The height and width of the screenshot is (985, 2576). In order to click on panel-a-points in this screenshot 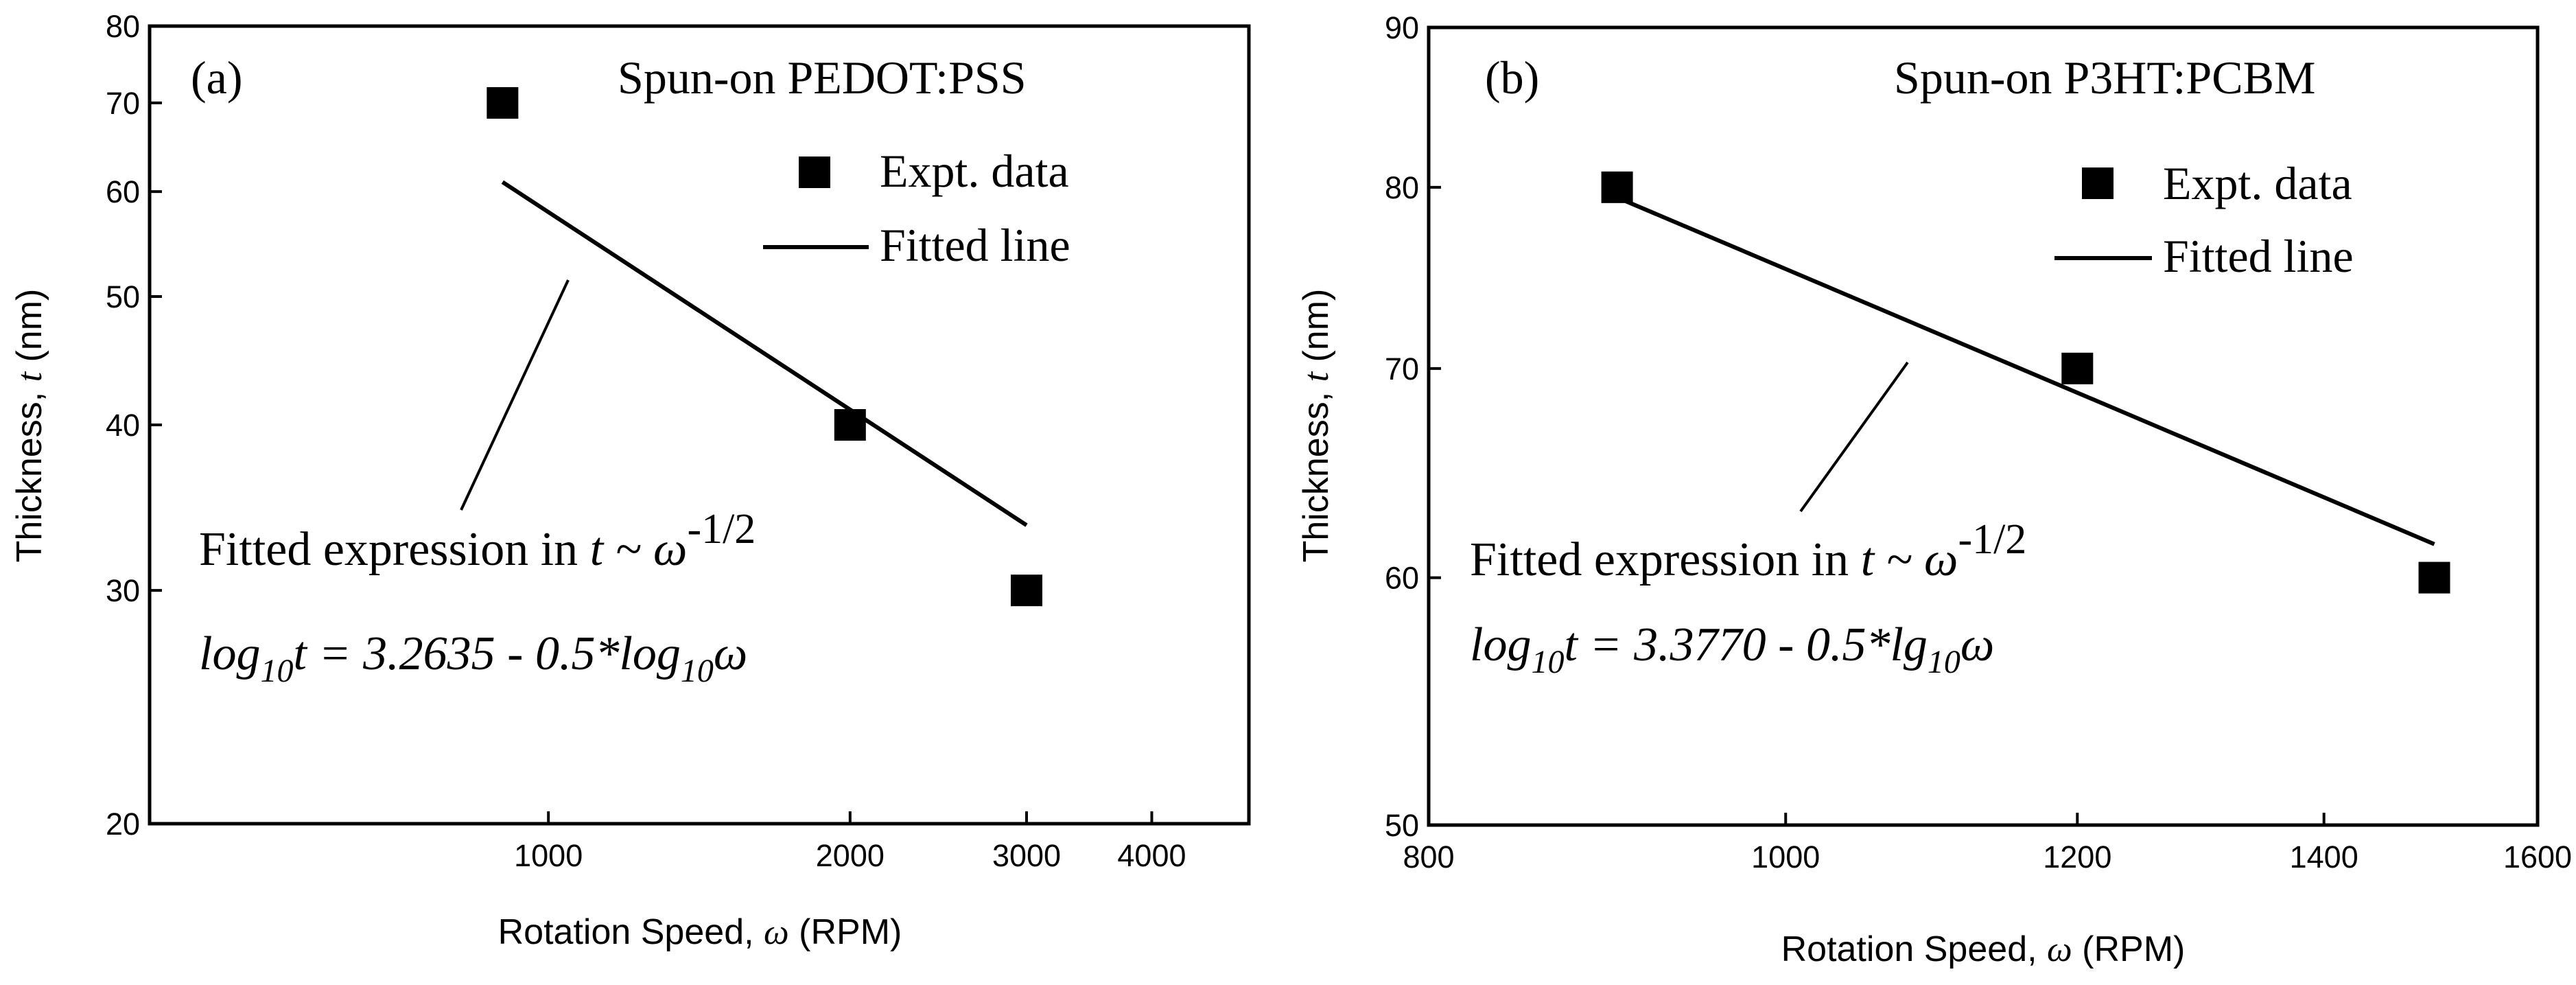, I will do `click(764, 347)`.